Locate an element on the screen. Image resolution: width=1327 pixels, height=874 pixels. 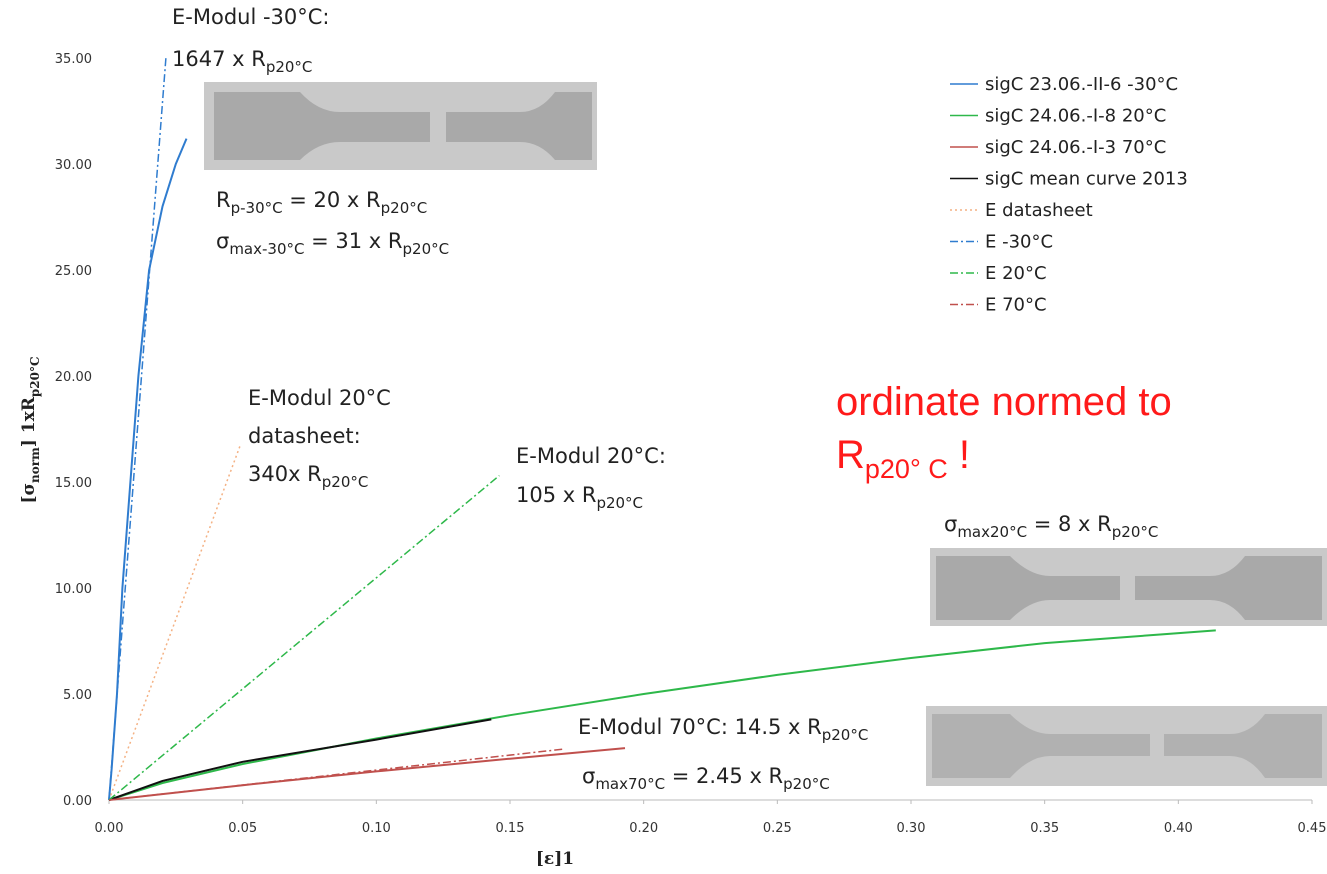
legend-label: E -30°C is located at coordinates (1019, 242).